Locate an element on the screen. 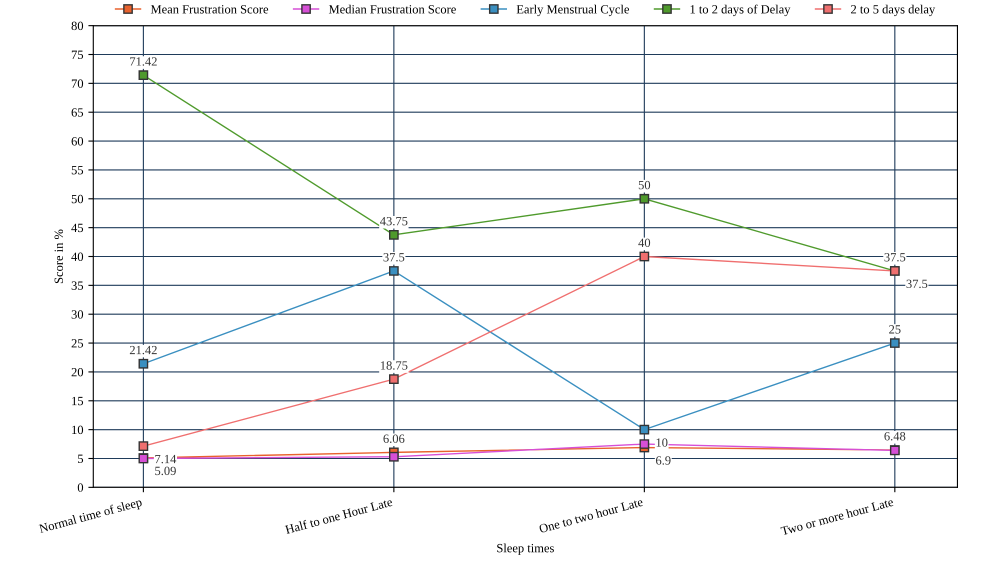 Image resolution: width=982 pixels, height=570 pixels. data-label: 18.75 is located at coordinates (394, 365).